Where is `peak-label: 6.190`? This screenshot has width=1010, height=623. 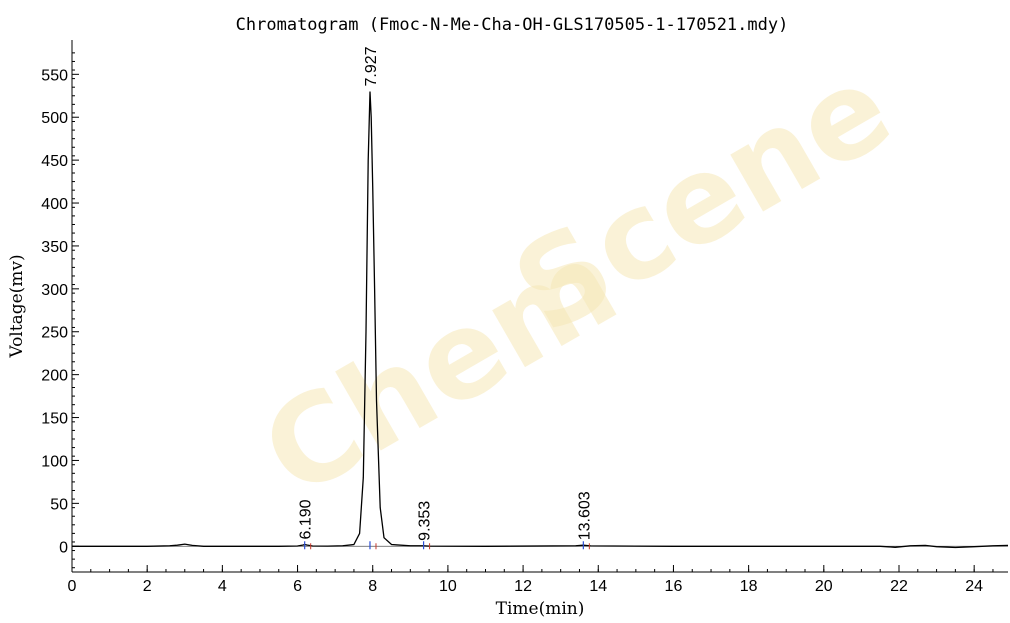
peak-label: 6.190 is located at coordinates (306, 519).